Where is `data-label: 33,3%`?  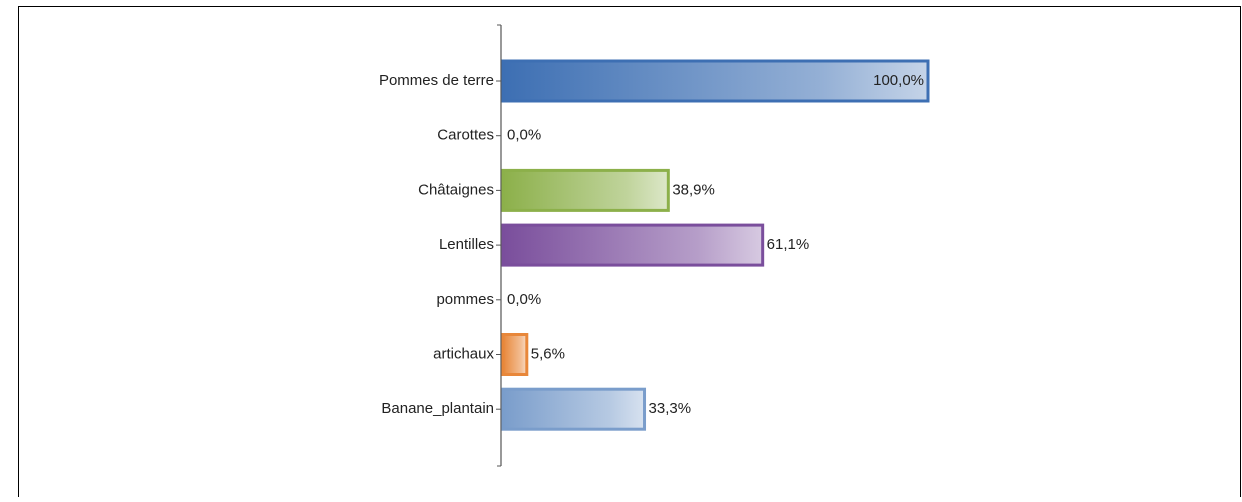 data-label: 33,3% is located at coordinates (670, 408).